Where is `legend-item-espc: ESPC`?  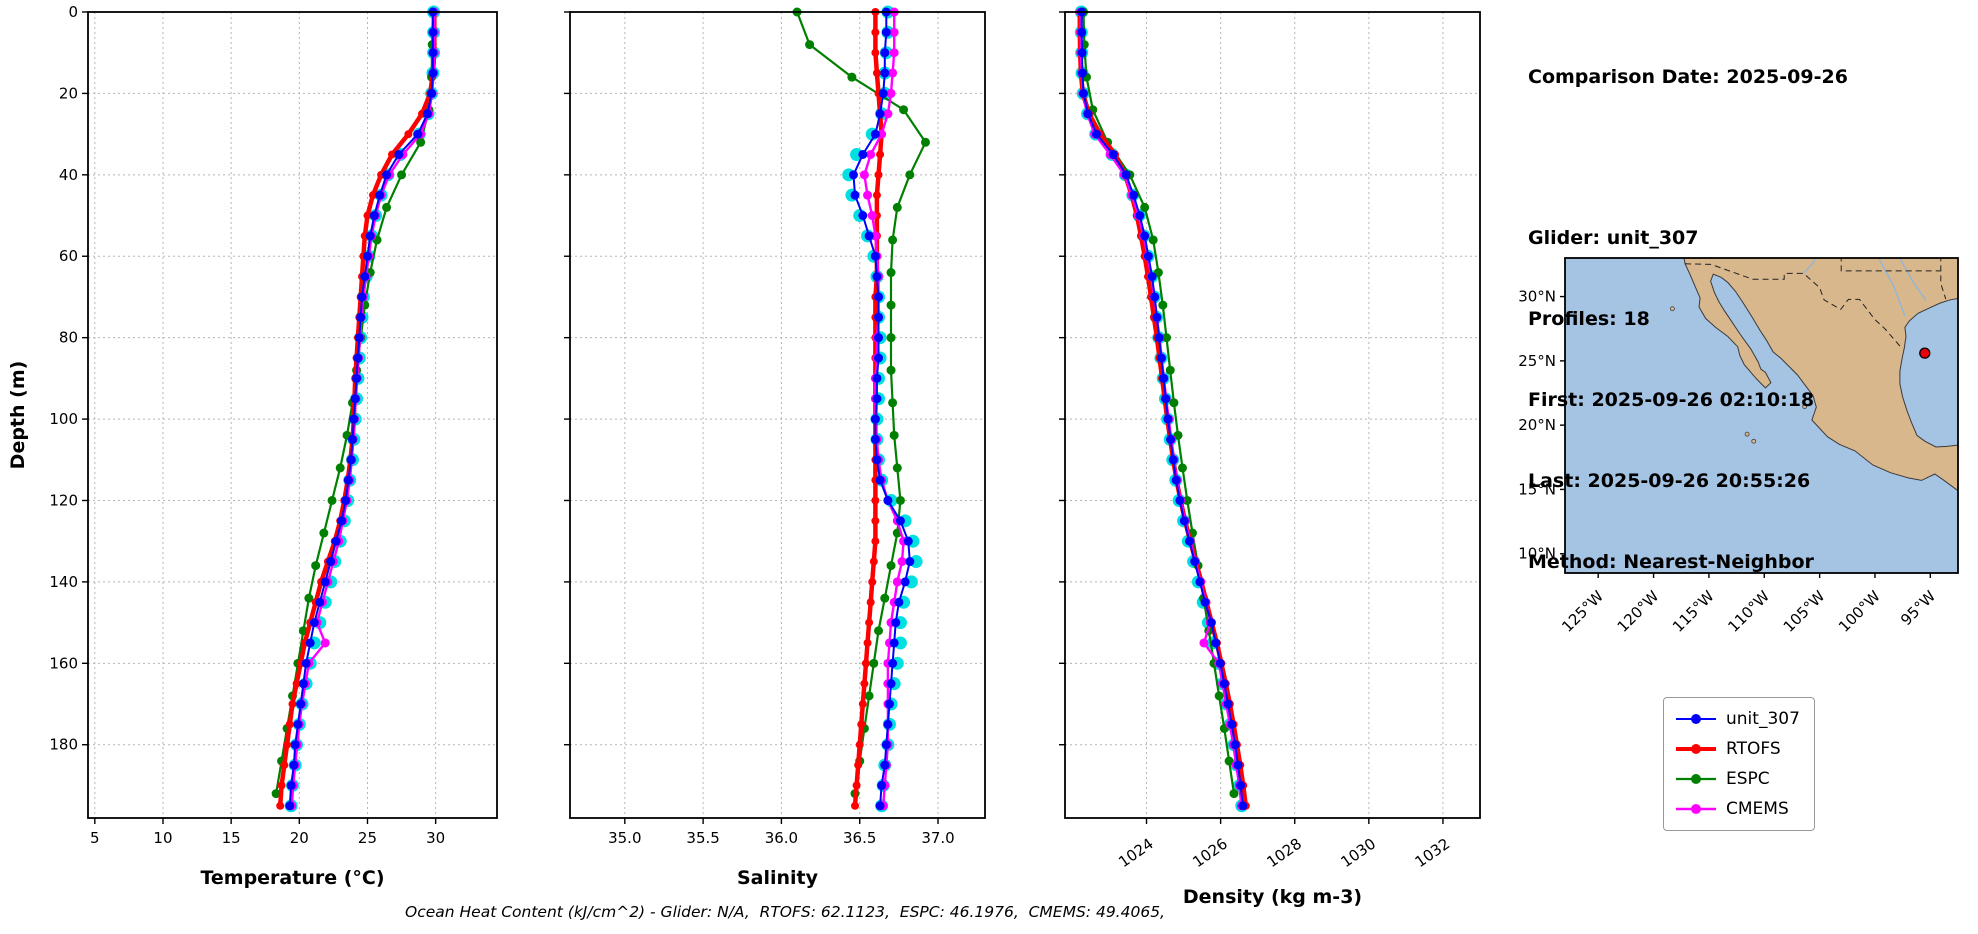 legend-item-espc: ESPC is located at coordinates (1737, 779).